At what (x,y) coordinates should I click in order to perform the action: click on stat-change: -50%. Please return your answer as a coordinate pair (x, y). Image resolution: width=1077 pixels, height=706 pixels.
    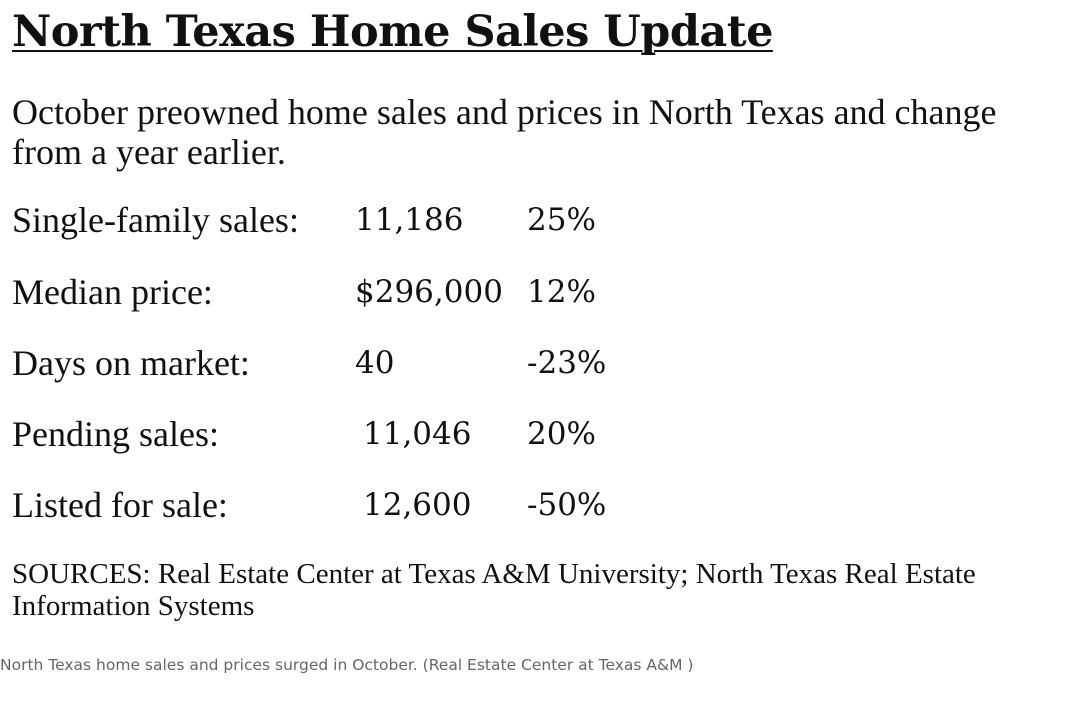
    Looking at the image, I should click on (567, 505).